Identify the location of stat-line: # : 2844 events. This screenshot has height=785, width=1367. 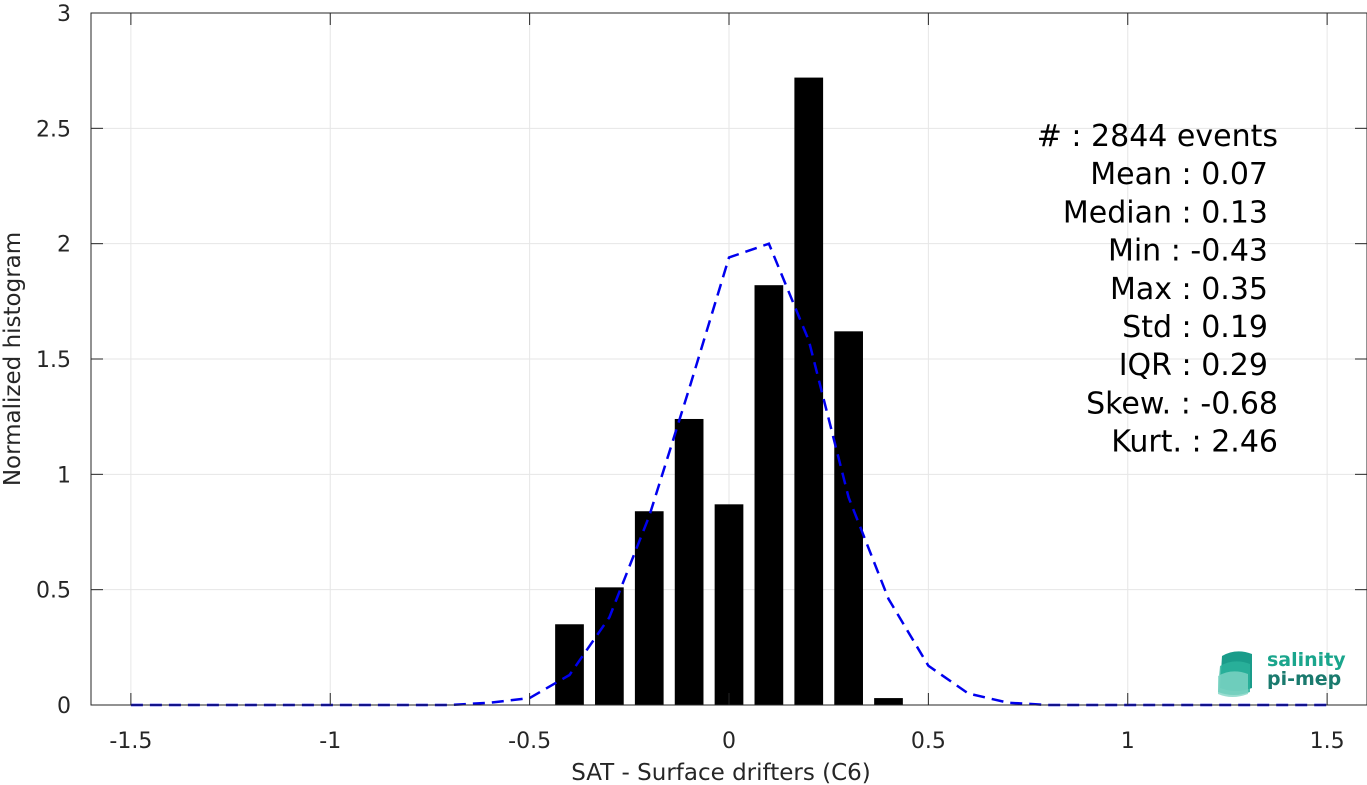
(1157, 136).